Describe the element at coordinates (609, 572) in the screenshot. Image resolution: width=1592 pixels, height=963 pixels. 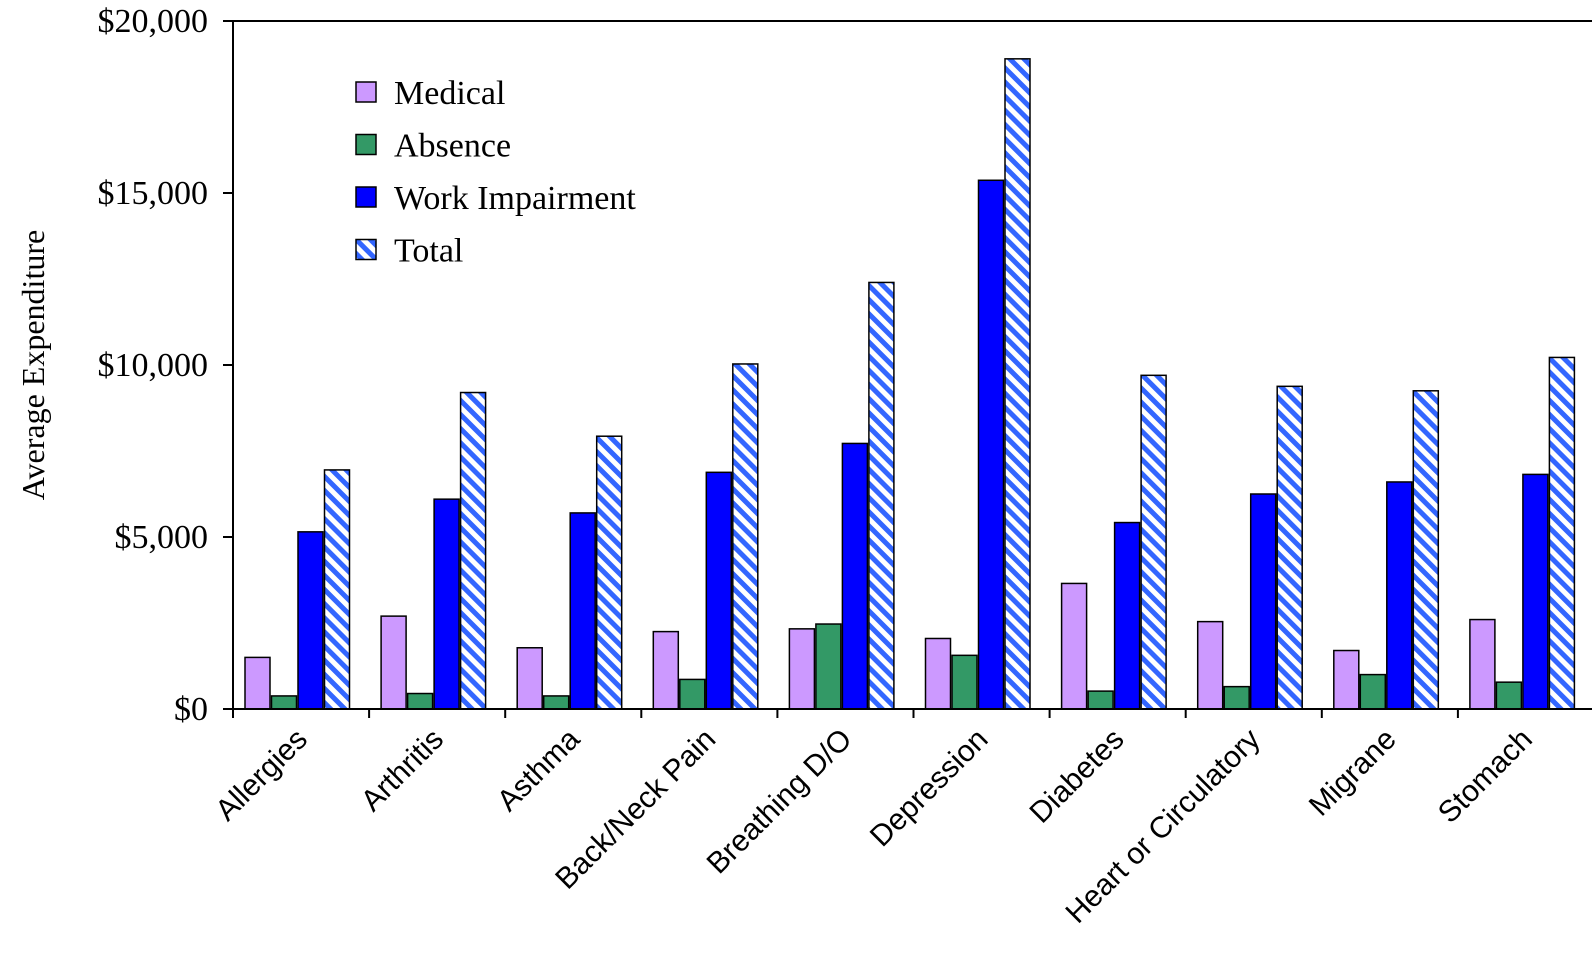
I see `bar-asthma-total` at that location.